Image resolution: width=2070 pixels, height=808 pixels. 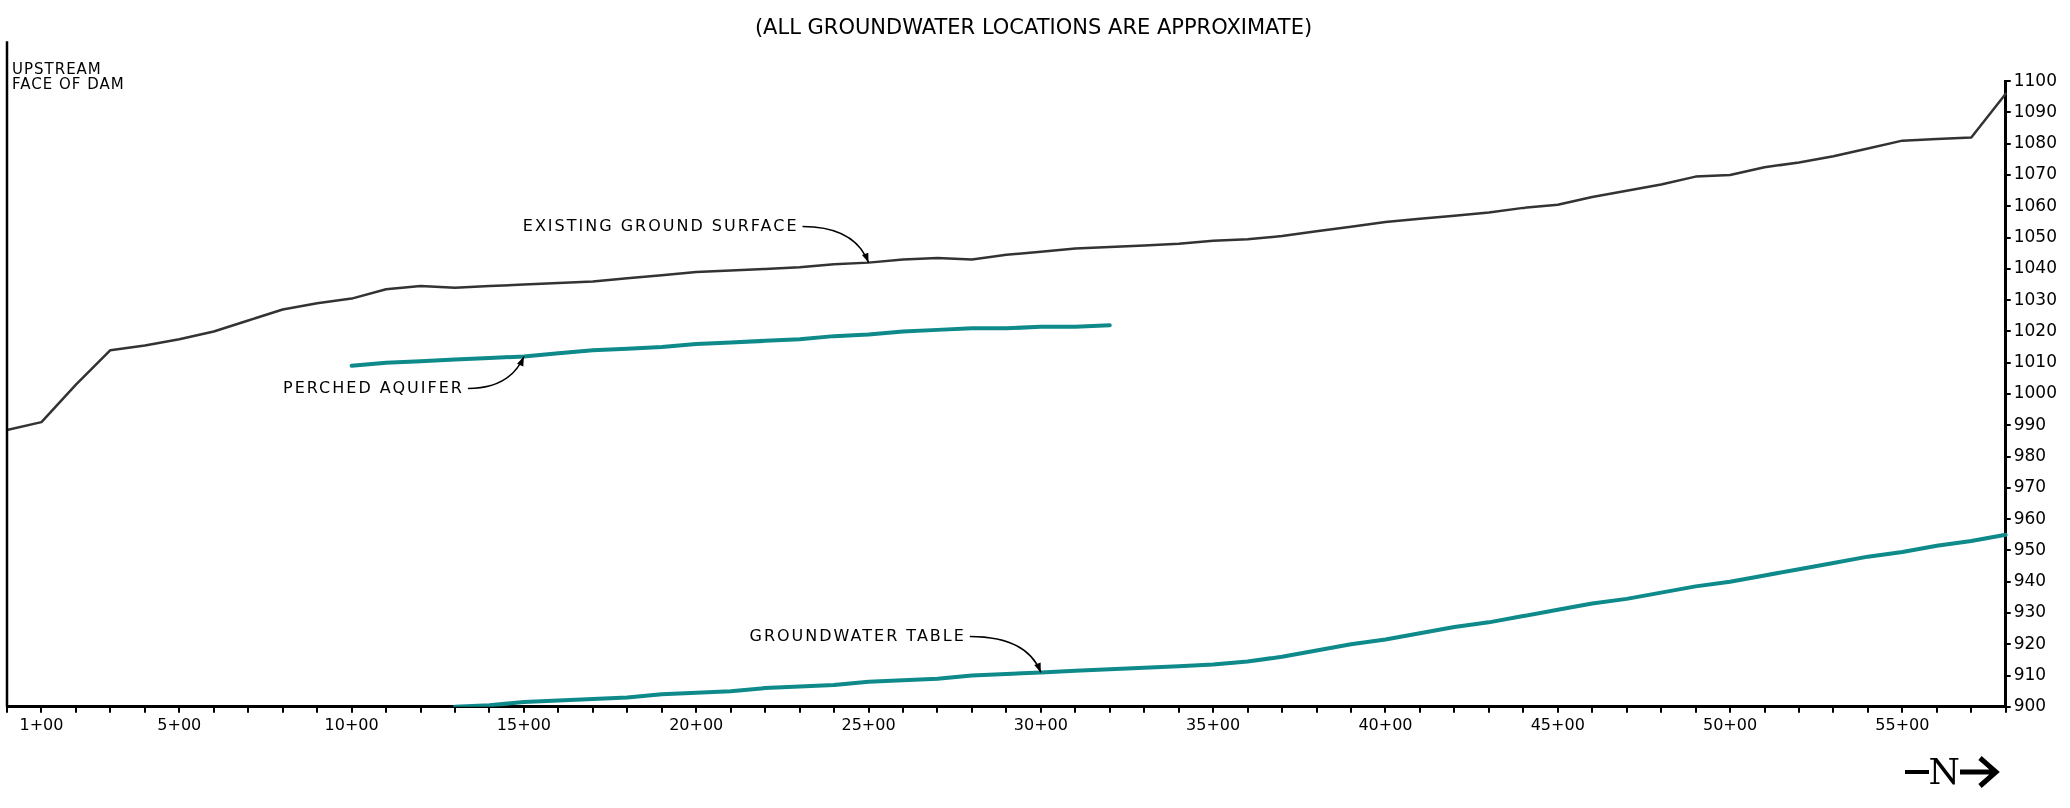 I want to click on y-tick-label: 1060, so click(x=2035, y=204).